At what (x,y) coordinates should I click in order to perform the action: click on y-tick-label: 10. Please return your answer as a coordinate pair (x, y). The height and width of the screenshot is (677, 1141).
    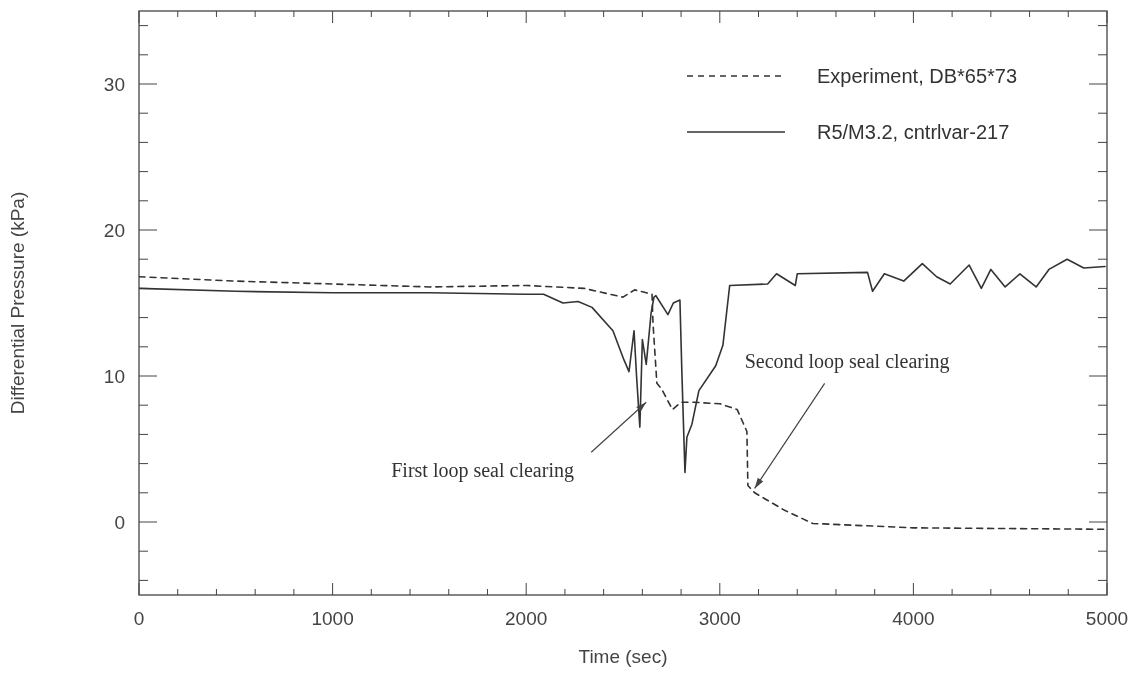
    Looking at the image, I should click on (114, 376).